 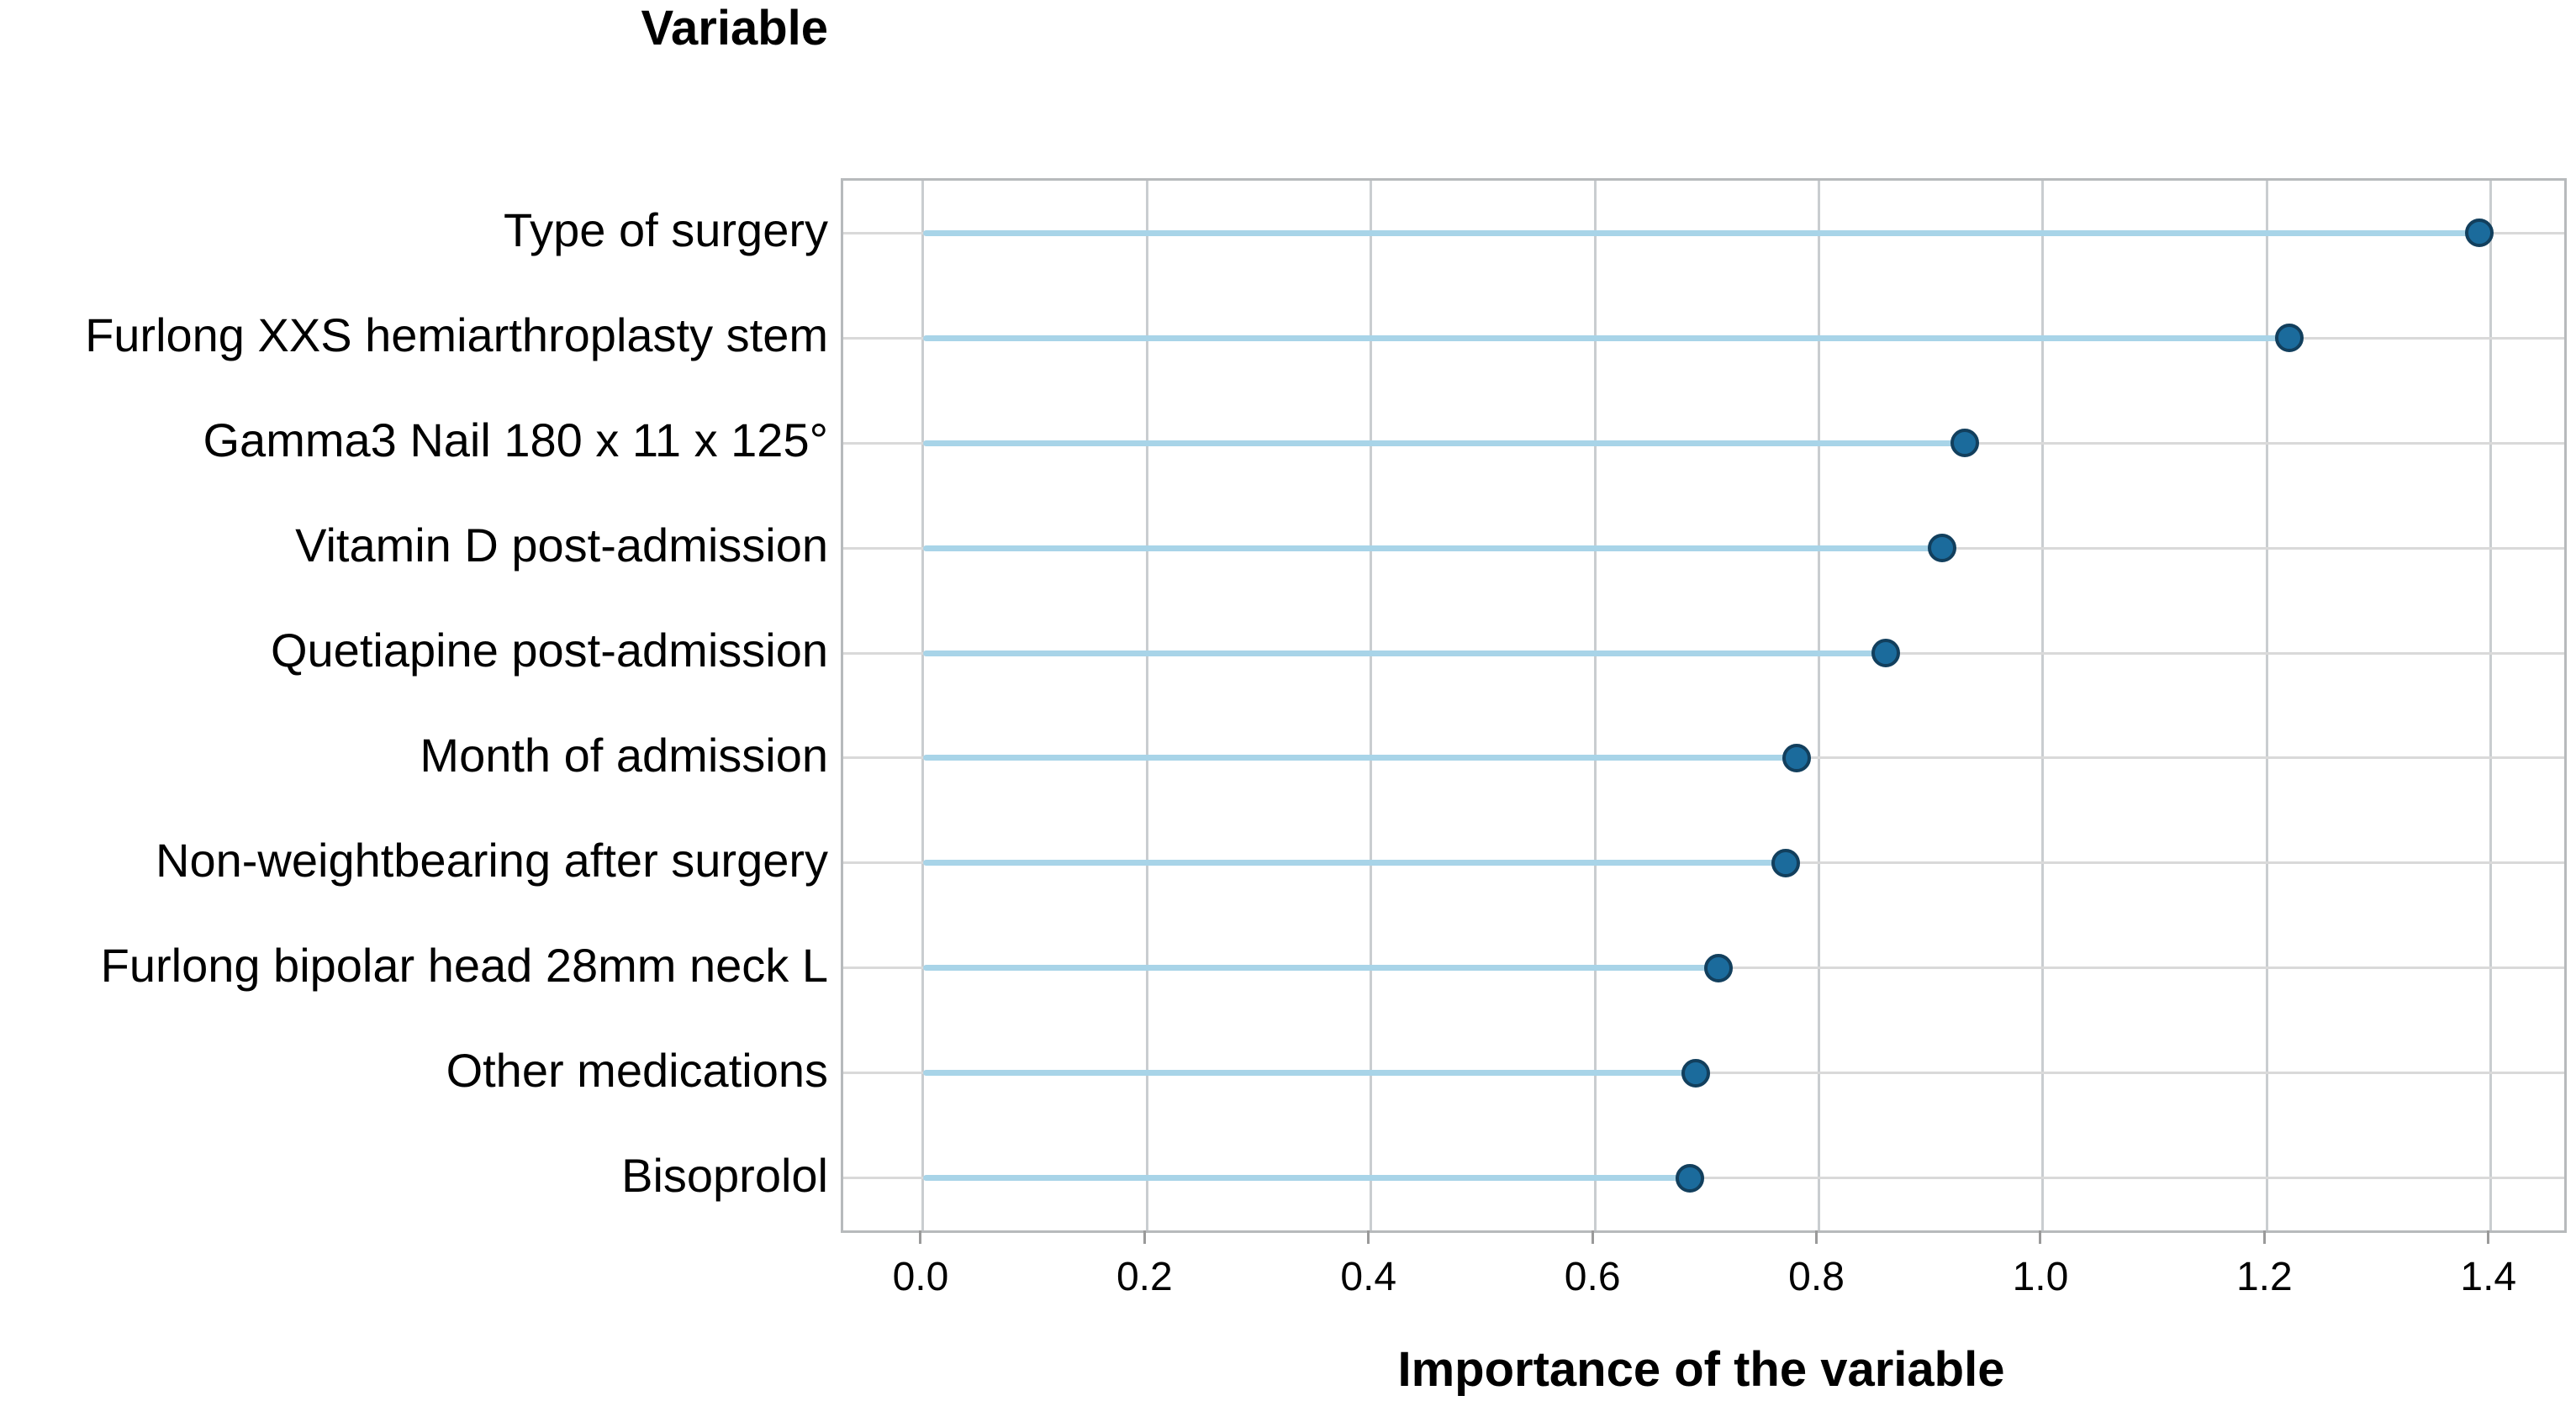 I want to click on y-axis-label: Non-weightbearing after surgery, so click(x=492, y=860).